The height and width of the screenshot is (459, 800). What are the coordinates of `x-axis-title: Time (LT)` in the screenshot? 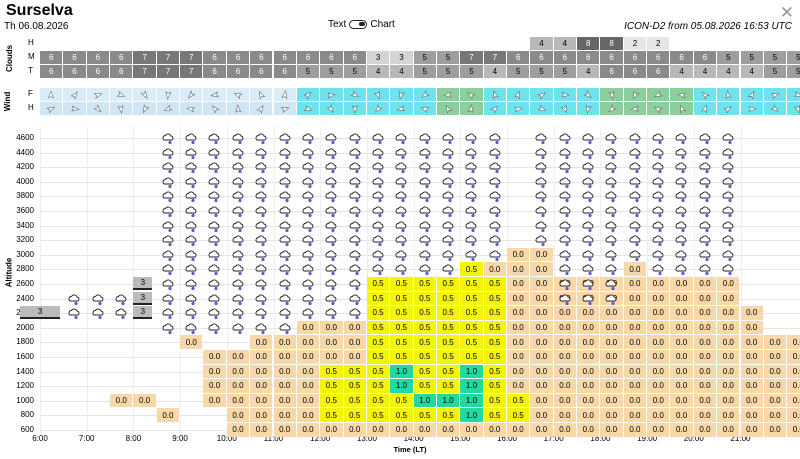 It's located at (410, 449).